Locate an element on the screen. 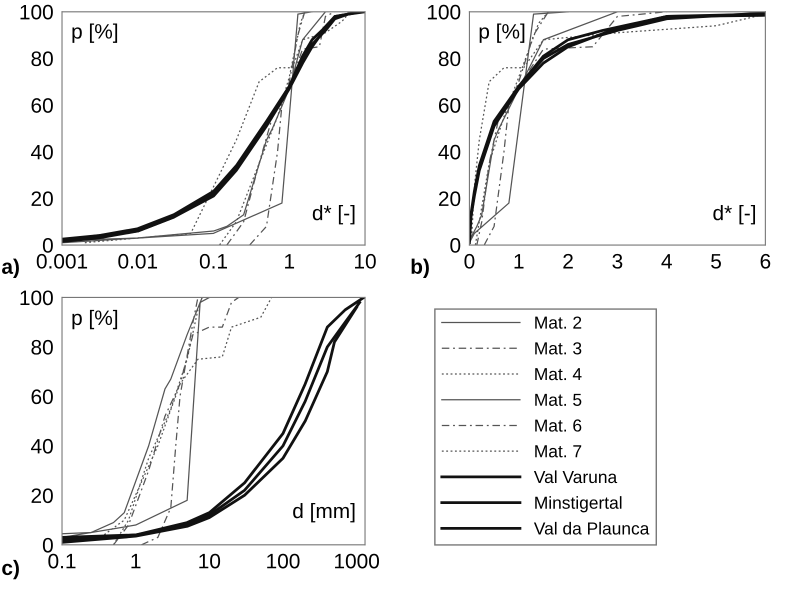 Image resolution: width=785 pixels, height=589 pixels. legend-label: Mat. 3 is located at coordinates (558, 348).